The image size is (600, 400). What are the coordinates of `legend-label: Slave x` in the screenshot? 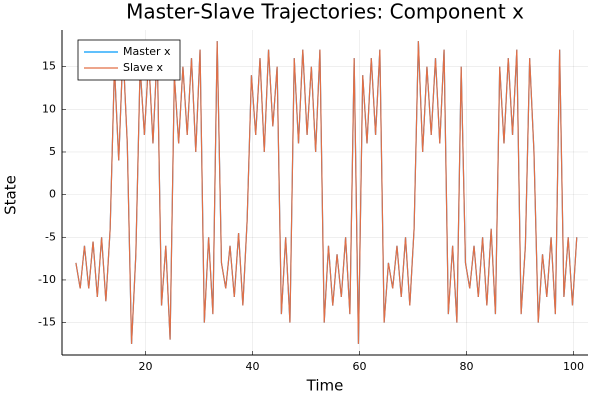 It's located at (143, 67).